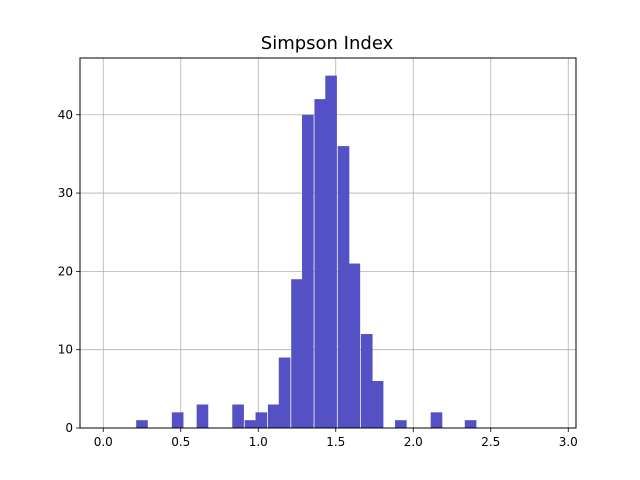  Describe the element at coordinates (413, 442) in the screenshot. I see `x-tick-label: 2.0` at that location.